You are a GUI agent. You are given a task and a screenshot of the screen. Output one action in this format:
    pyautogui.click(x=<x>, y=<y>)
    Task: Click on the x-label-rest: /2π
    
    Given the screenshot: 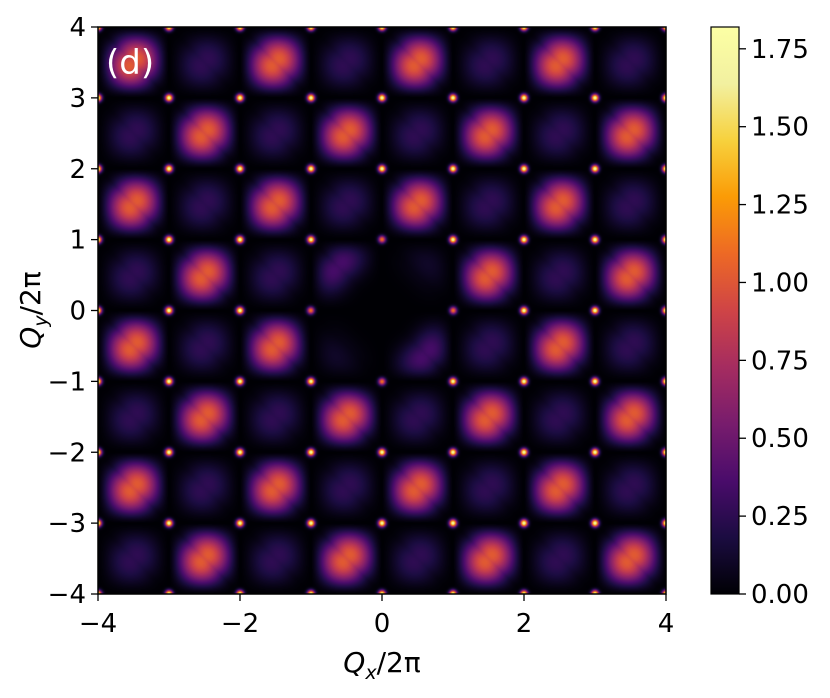 What is the action you would take?
    pyautogui.click(x=399, y=662)
    